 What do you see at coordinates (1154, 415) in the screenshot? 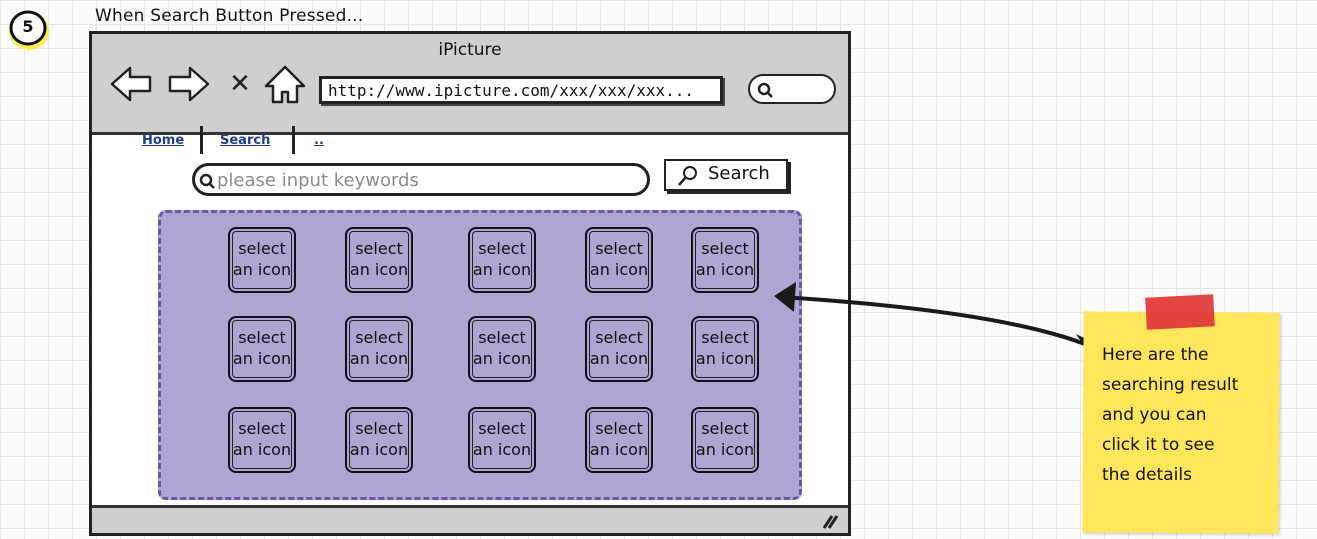
I see `note-line: and you can` at bounding box center [1154, 415].